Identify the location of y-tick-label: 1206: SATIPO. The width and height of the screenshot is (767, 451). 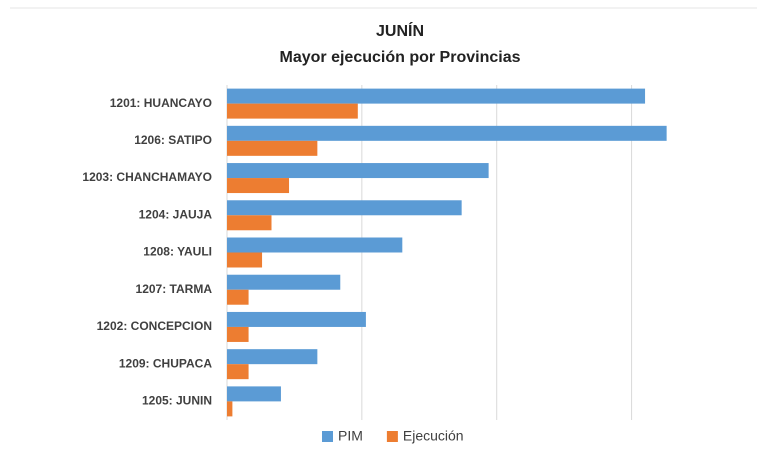
(173, 140).